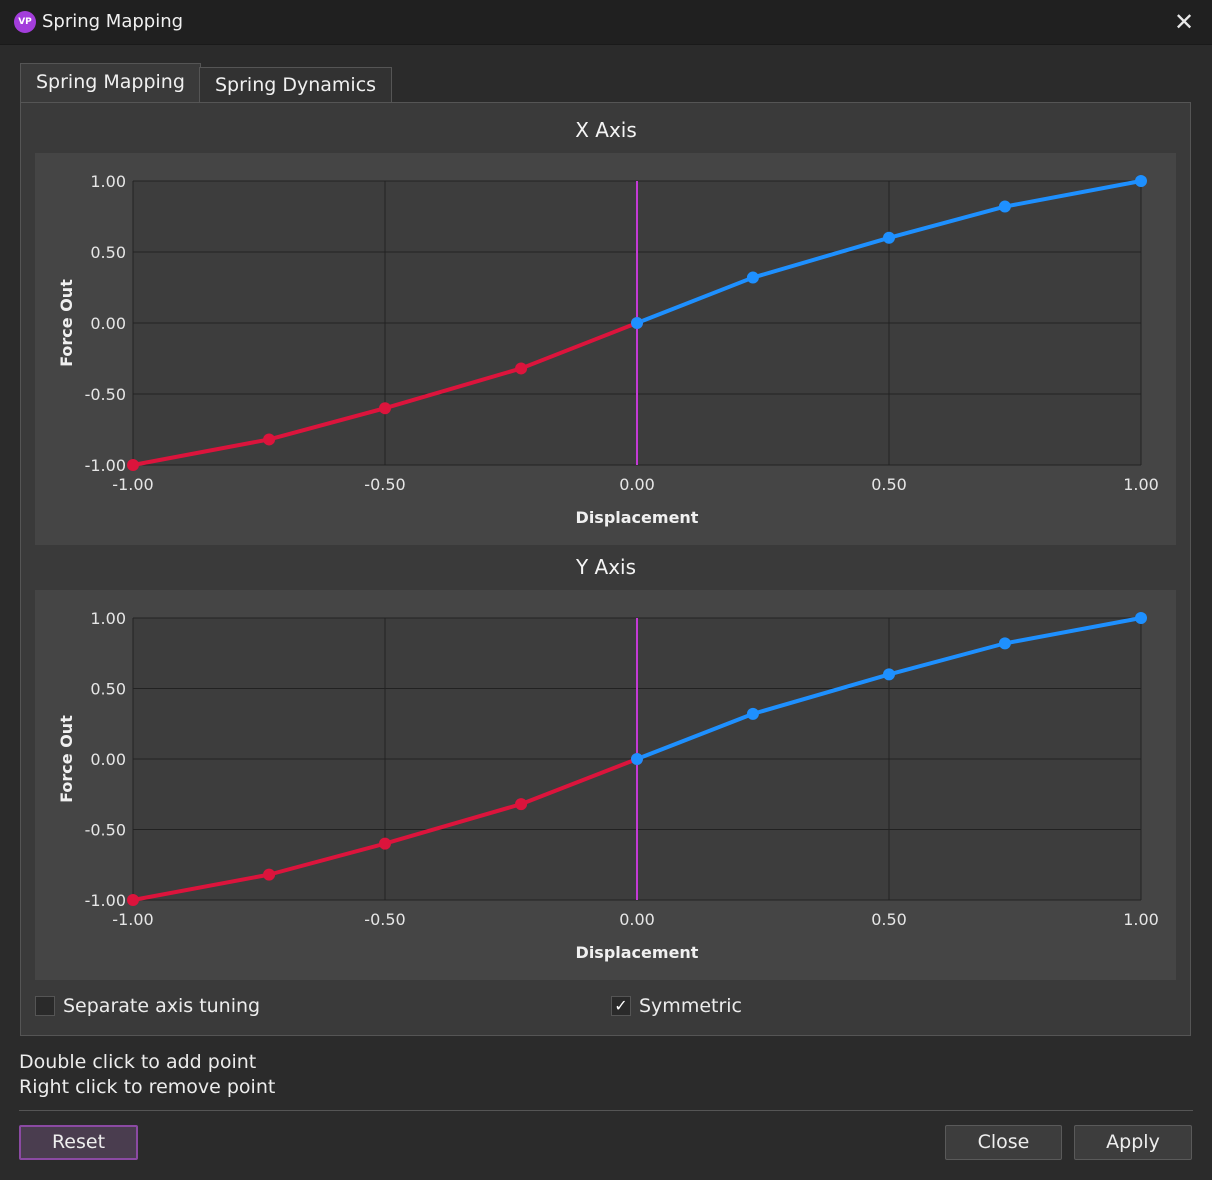  Describe the element at coordinates (296, 84) in the screenshot. I see `tab-spring-dynamics: Spring Dynamics` at that location.